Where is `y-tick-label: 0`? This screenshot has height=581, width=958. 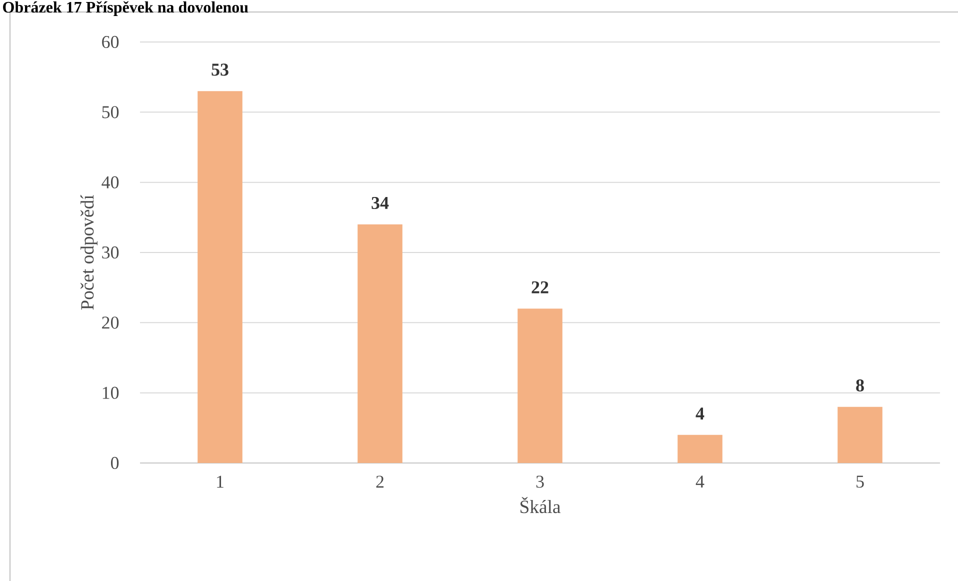
y-tick-label: 0 is located at coordinates (114, 463).